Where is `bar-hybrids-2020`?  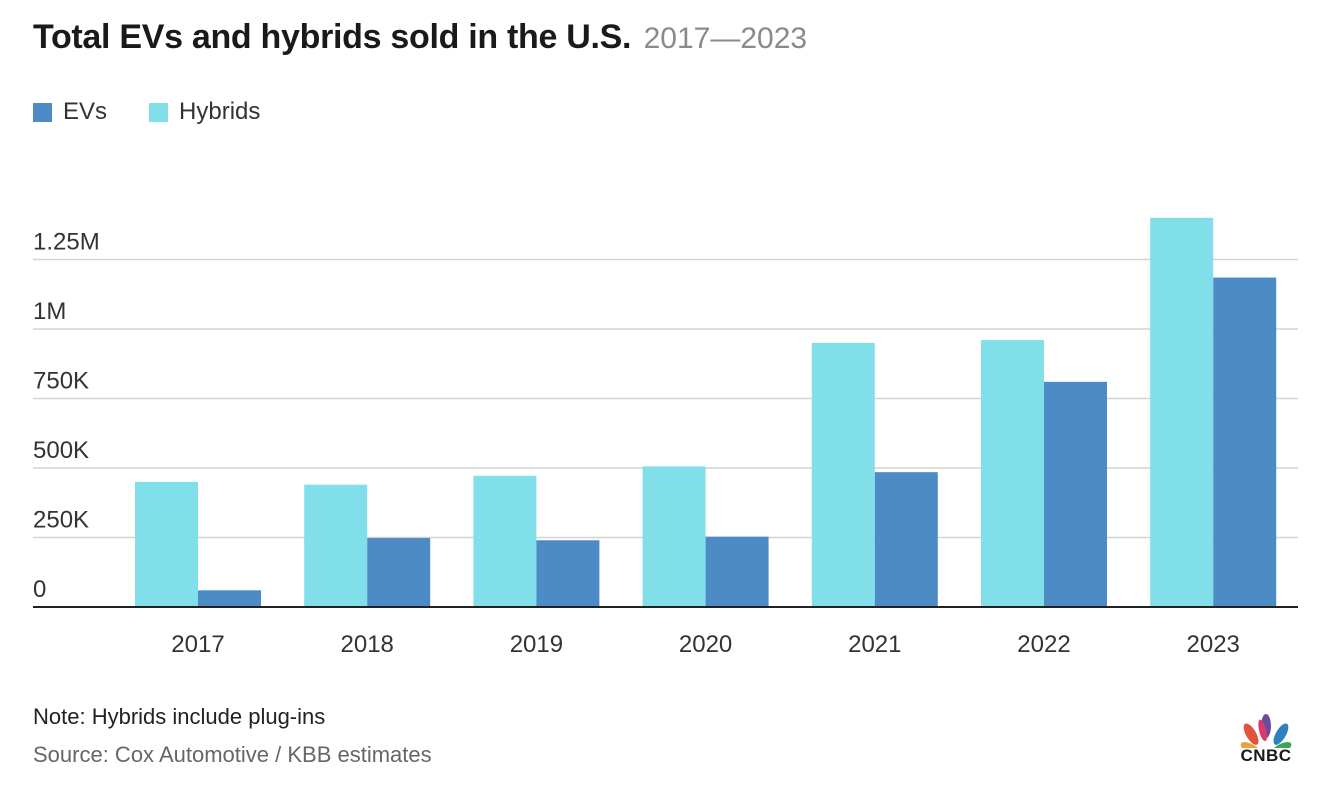 bar-hybrids-2020 is located at coordinates (674, 536).